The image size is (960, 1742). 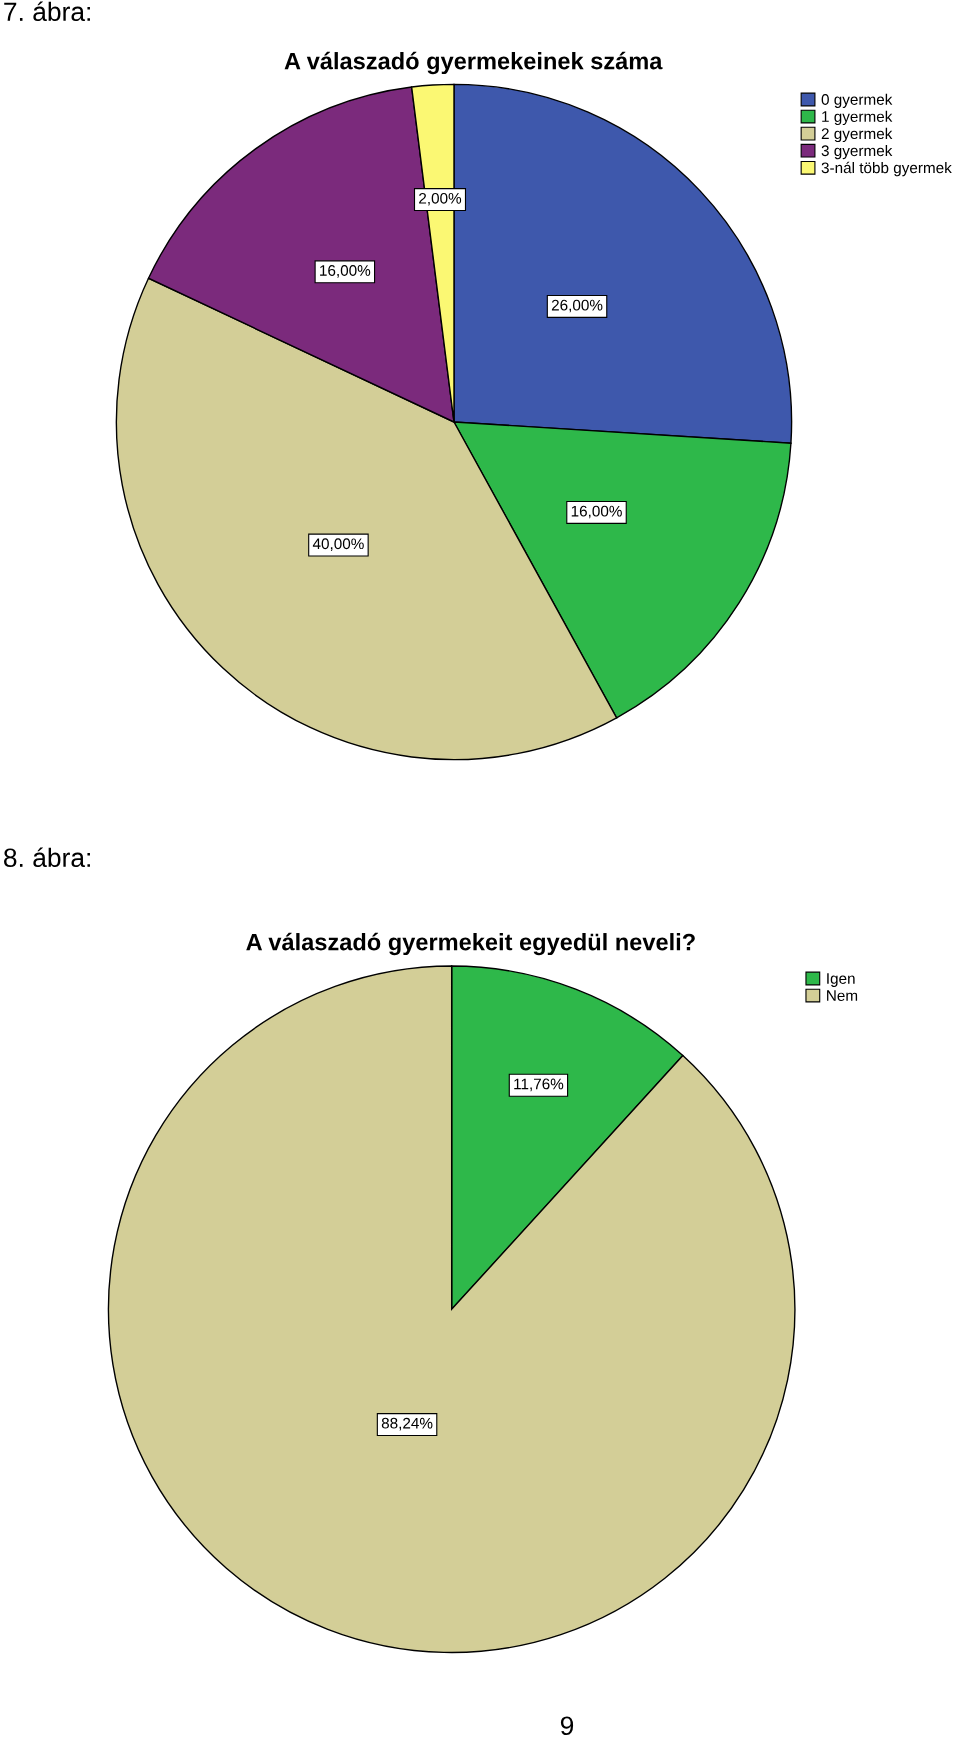 What do you see at coordinates (841, 980) in the screenshot?
I see `legend-label: Igen` at bounding box center [841, 980].